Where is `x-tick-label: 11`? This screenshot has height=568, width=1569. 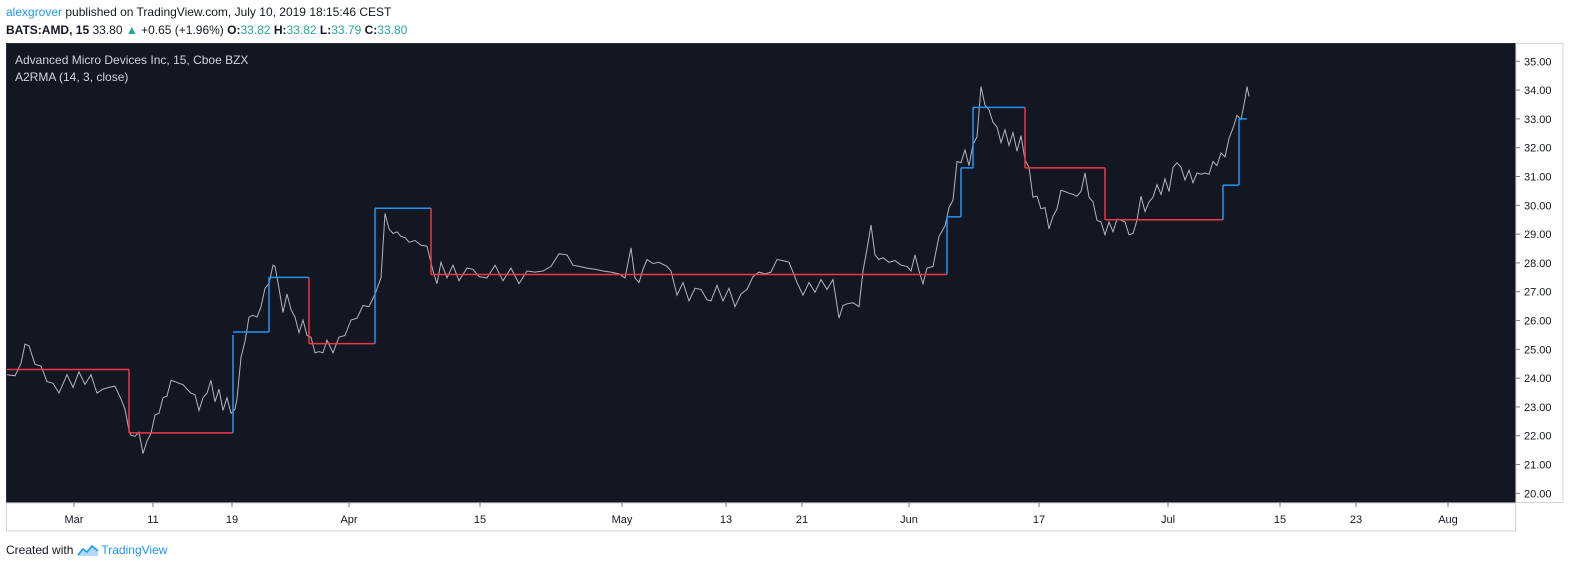 x-tick-label: 11 is located at coordinates (152, 520).